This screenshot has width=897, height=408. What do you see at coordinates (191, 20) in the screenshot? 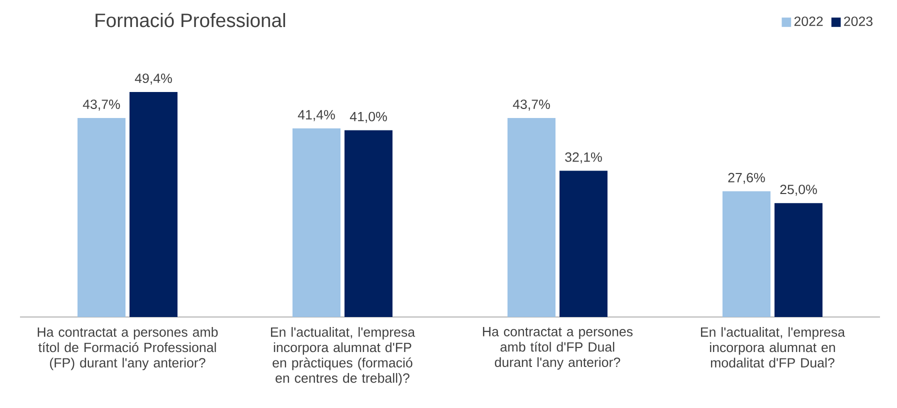
I see `chart-title: Formació Professional` at bounding box center [191, 20].